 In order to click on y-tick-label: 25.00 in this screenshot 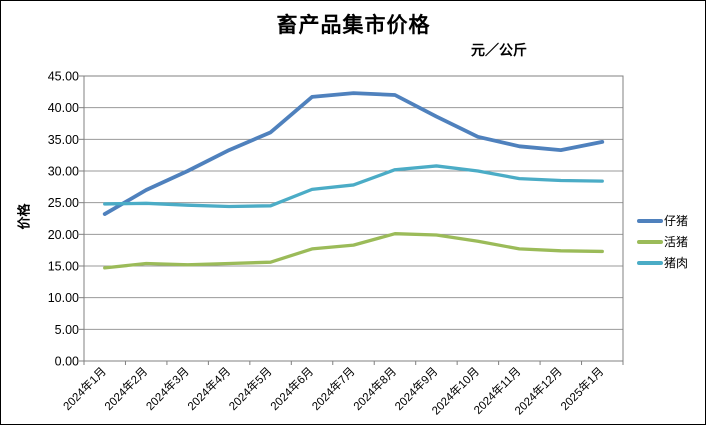, I will do `click(63, 203)`.